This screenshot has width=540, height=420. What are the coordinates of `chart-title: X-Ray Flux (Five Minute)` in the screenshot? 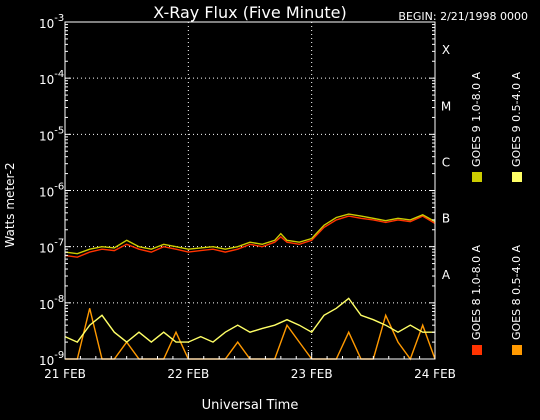 It's located at (249, 12).